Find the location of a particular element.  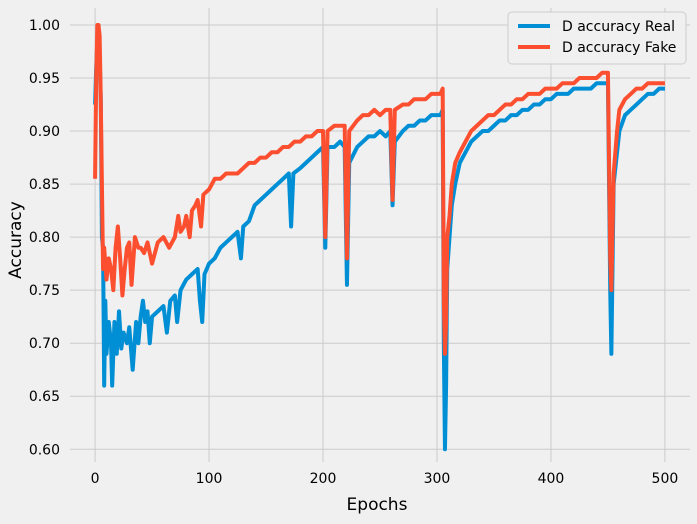

x-tick-label: 500 is located at coordinates (665, 479).